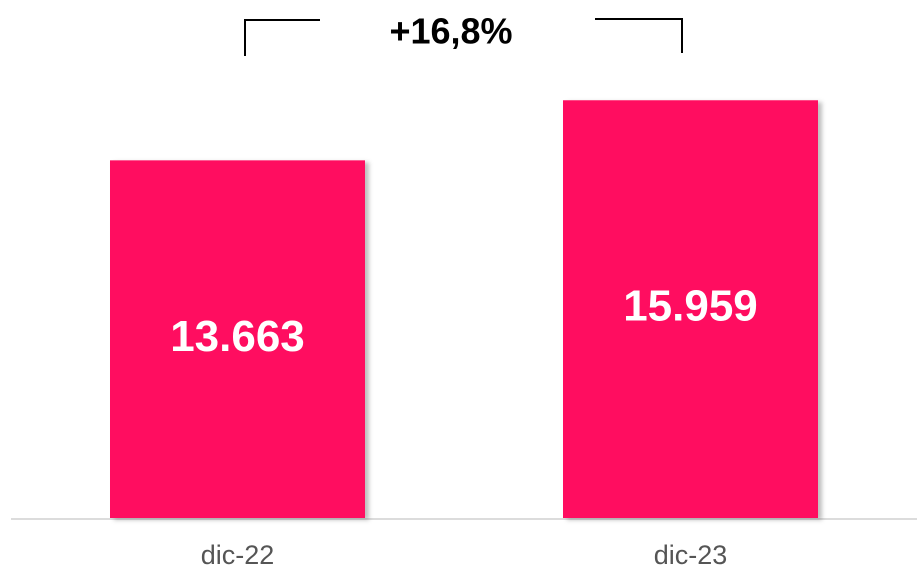 The image size is (917, 571). I want to click on annotation: +16,8%, so click(450, 31).